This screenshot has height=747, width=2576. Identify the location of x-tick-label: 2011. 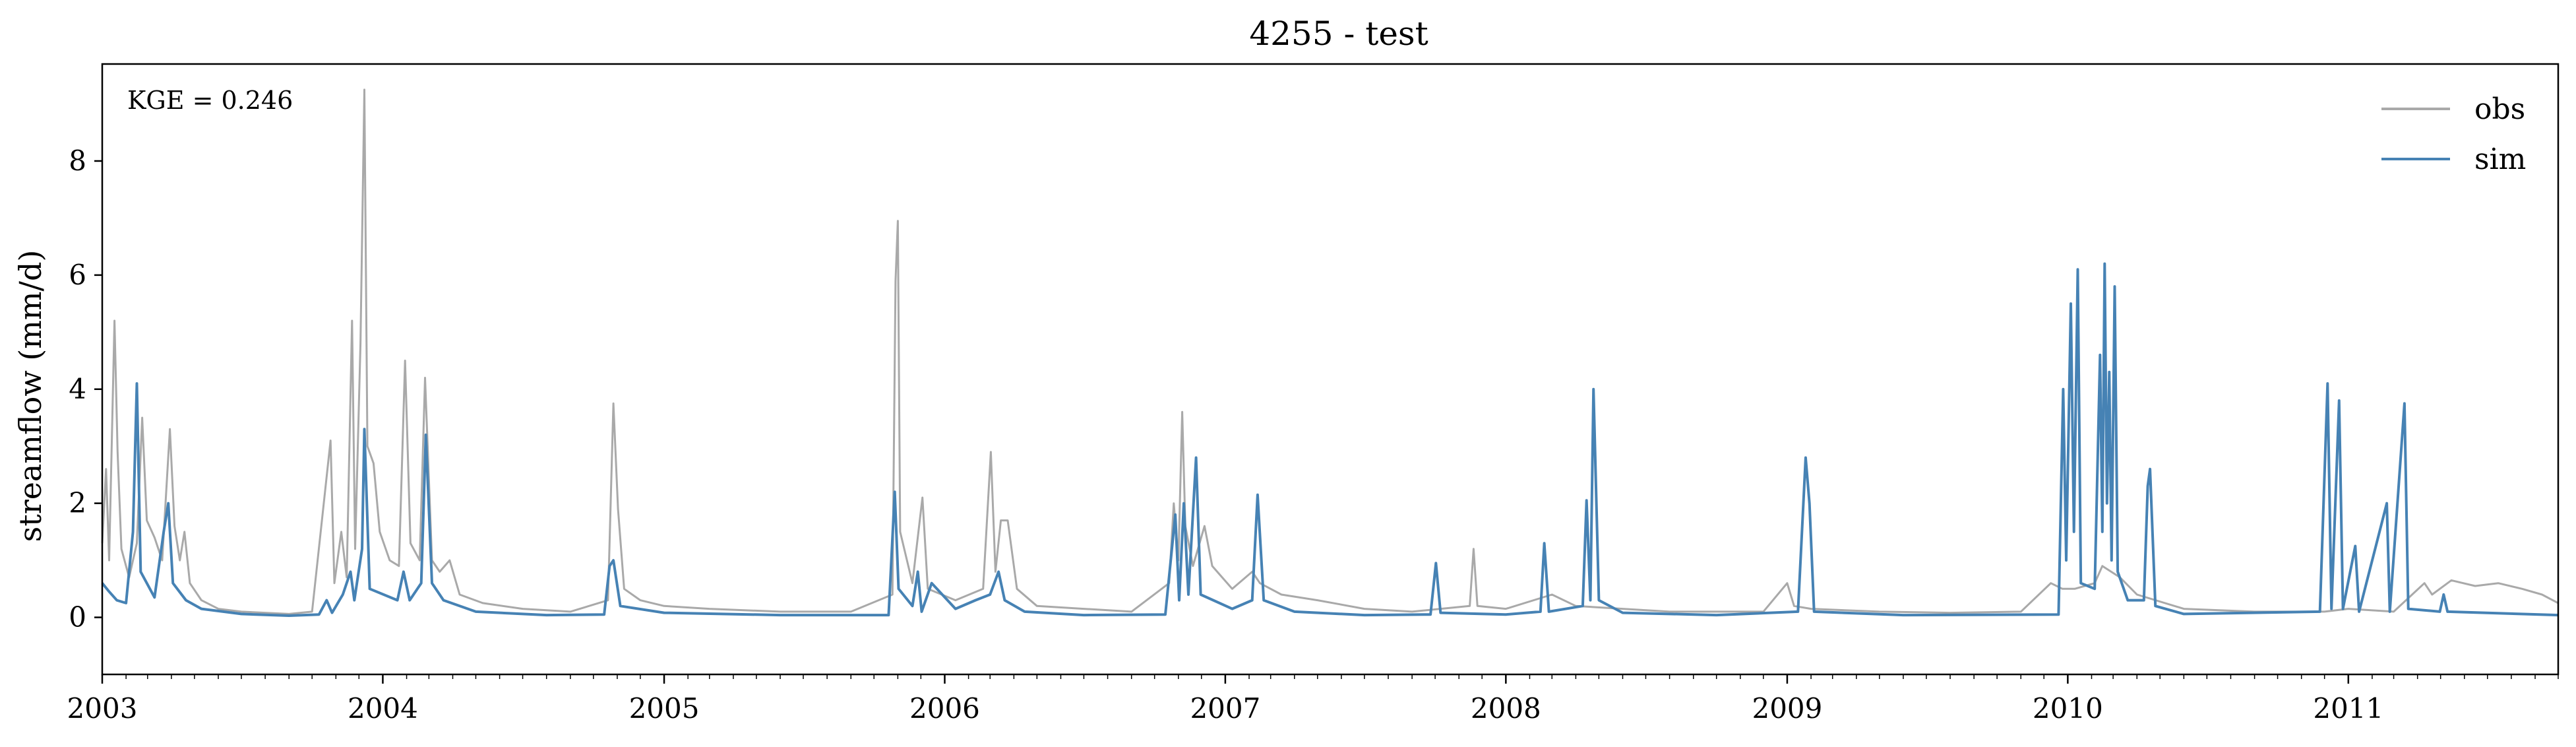
(2348, 708).